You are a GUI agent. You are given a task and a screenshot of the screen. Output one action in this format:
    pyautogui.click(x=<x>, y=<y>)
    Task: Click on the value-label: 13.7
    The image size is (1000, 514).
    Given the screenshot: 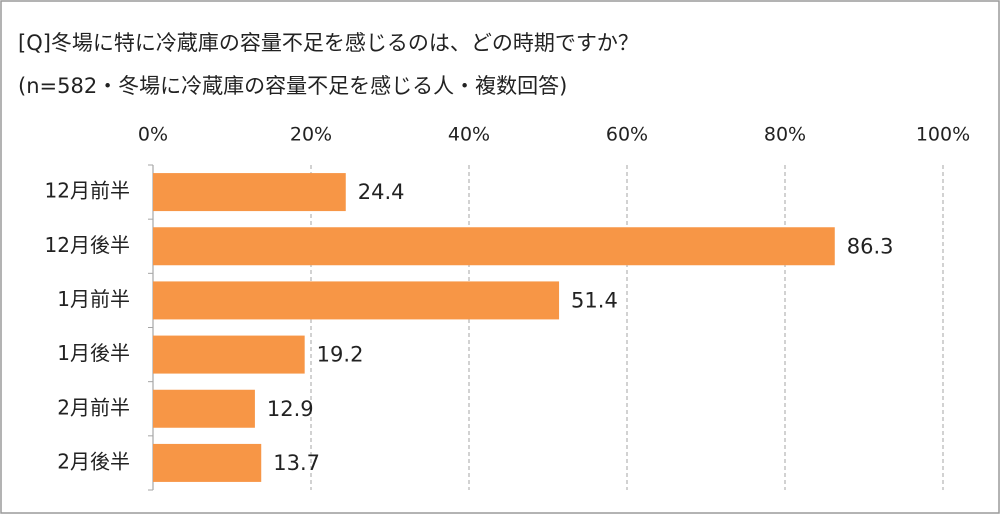 What is the action you would take?
    pyautogui.click(x=296, y=463)
    